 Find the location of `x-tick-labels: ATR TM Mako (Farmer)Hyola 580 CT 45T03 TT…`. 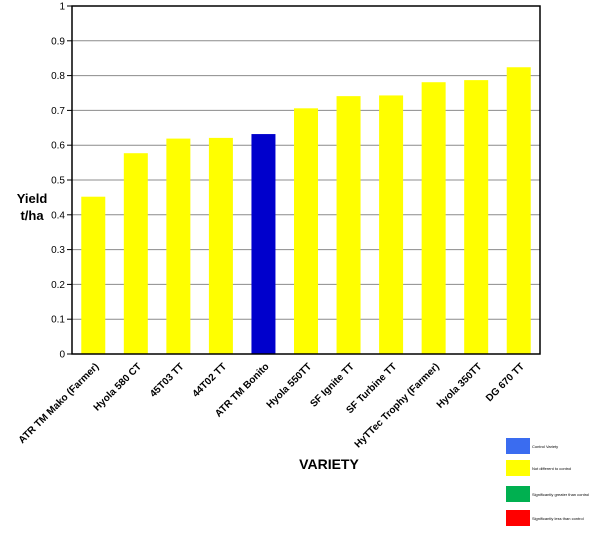

x-tick-labels: ATR TM Mako (Farmer)Hyola 580 CT 45T03 TT… is located at coordinates (272, 405).